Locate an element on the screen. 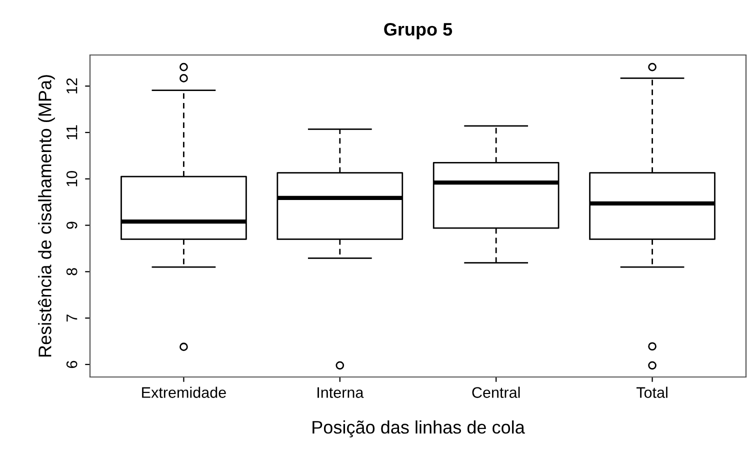 This screenshot has width=754, height=456. y-axis-title: Resistência de cisalhamento (MPa) is located at coordinates (46, 216).